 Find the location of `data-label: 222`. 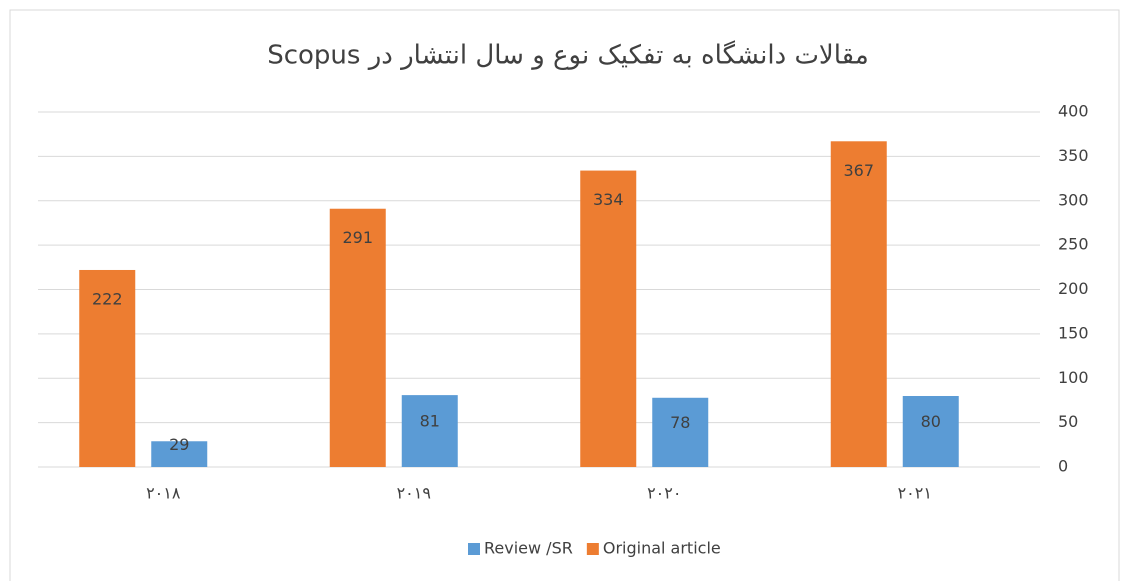

data-label: 222 is located at coordinates (107, 298).